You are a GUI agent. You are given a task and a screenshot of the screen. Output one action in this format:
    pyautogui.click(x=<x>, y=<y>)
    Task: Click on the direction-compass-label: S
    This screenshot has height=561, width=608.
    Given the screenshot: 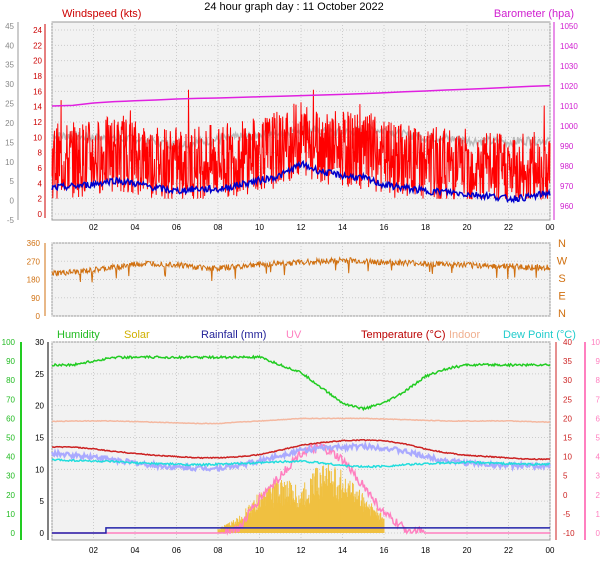 What is the action you would take?
    pyautogui.click(x=561, y=279)
    